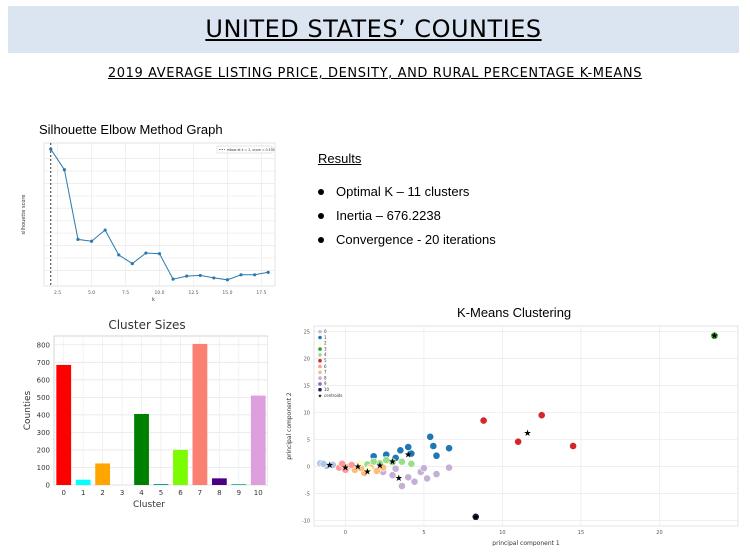 Image resolution: width=750 pixels, height=555 pixels. I want to click on x-tick-label: 15.0, so click(227, 293).